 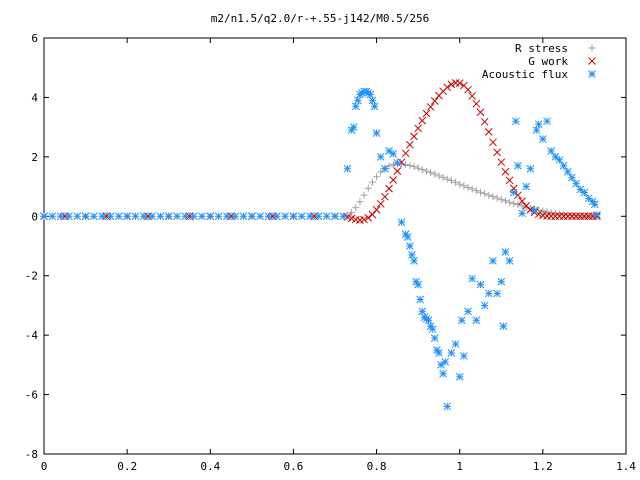 What do you see at coordinates (127, 466) in the screenshot?
I see `x-tick-label: 0.2` at bounding box center [127, 466].